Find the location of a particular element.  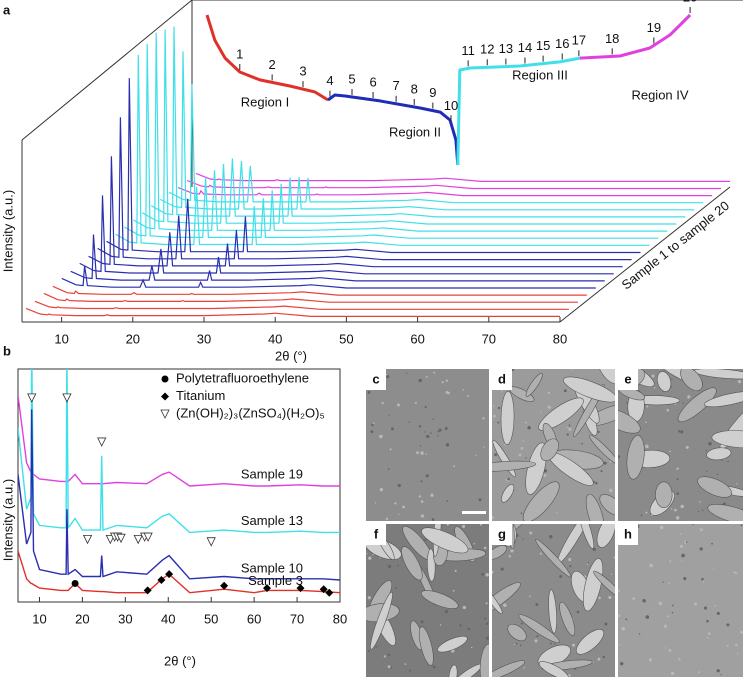

y-axis-label: Intensity (a.u.) is located at coordinates (7, 231).